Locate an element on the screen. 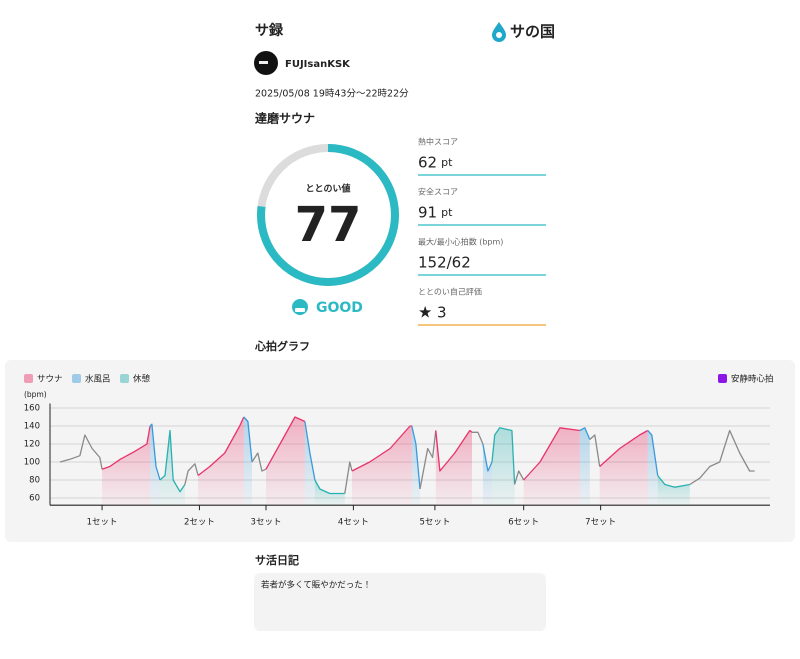 The height and width of the screenshot is (659, 800). legend-label: 安静時心拍 is located at coordinates (752, 379).